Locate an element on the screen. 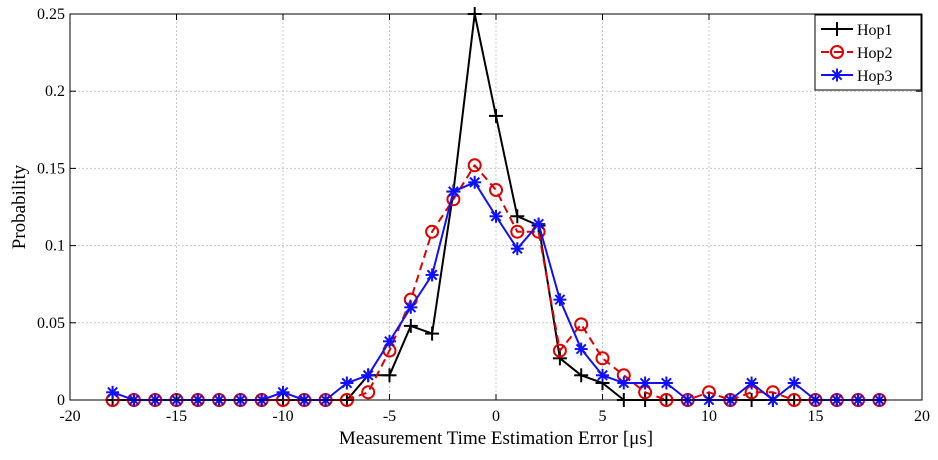  y-tick-label: 0.15 is located at coordinates (51, 168).